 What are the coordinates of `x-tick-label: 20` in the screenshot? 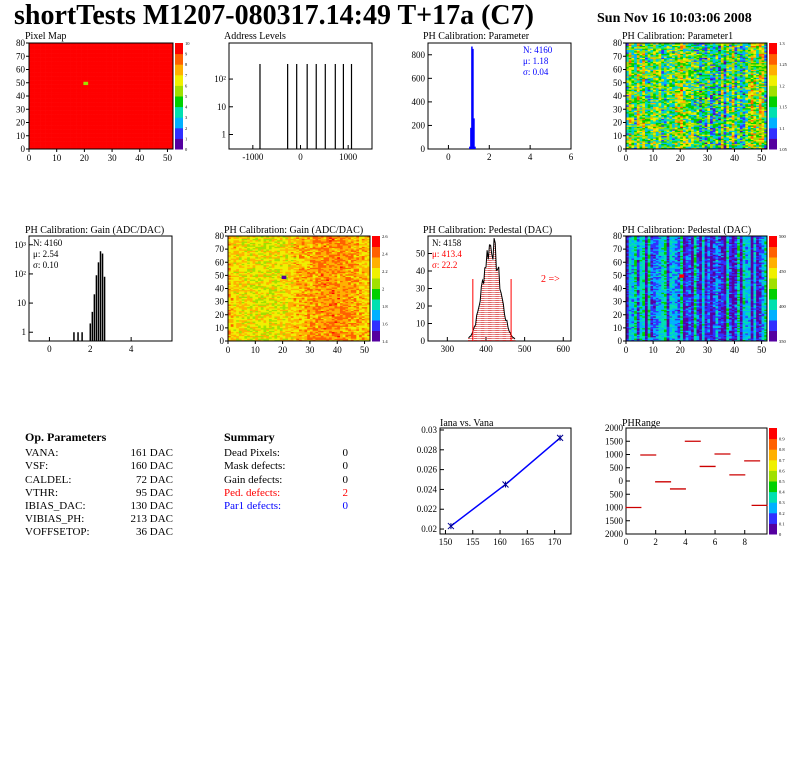 It's located at (85, 158).